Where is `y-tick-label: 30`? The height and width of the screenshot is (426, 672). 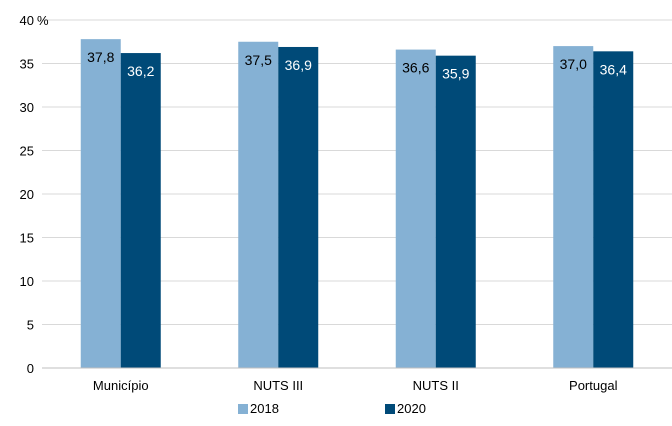 y-tick-label: 30 is located at coordinates (27, 107).